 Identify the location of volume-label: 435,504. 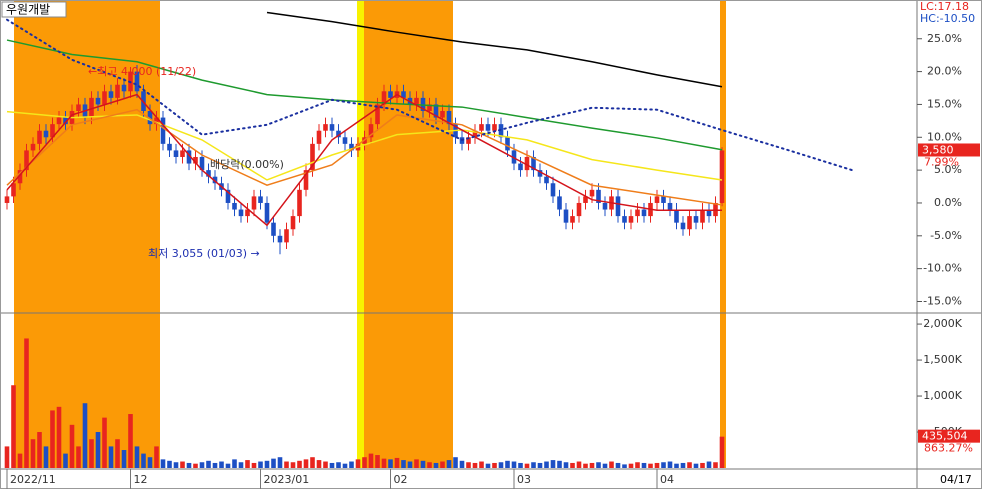
(945, 436).